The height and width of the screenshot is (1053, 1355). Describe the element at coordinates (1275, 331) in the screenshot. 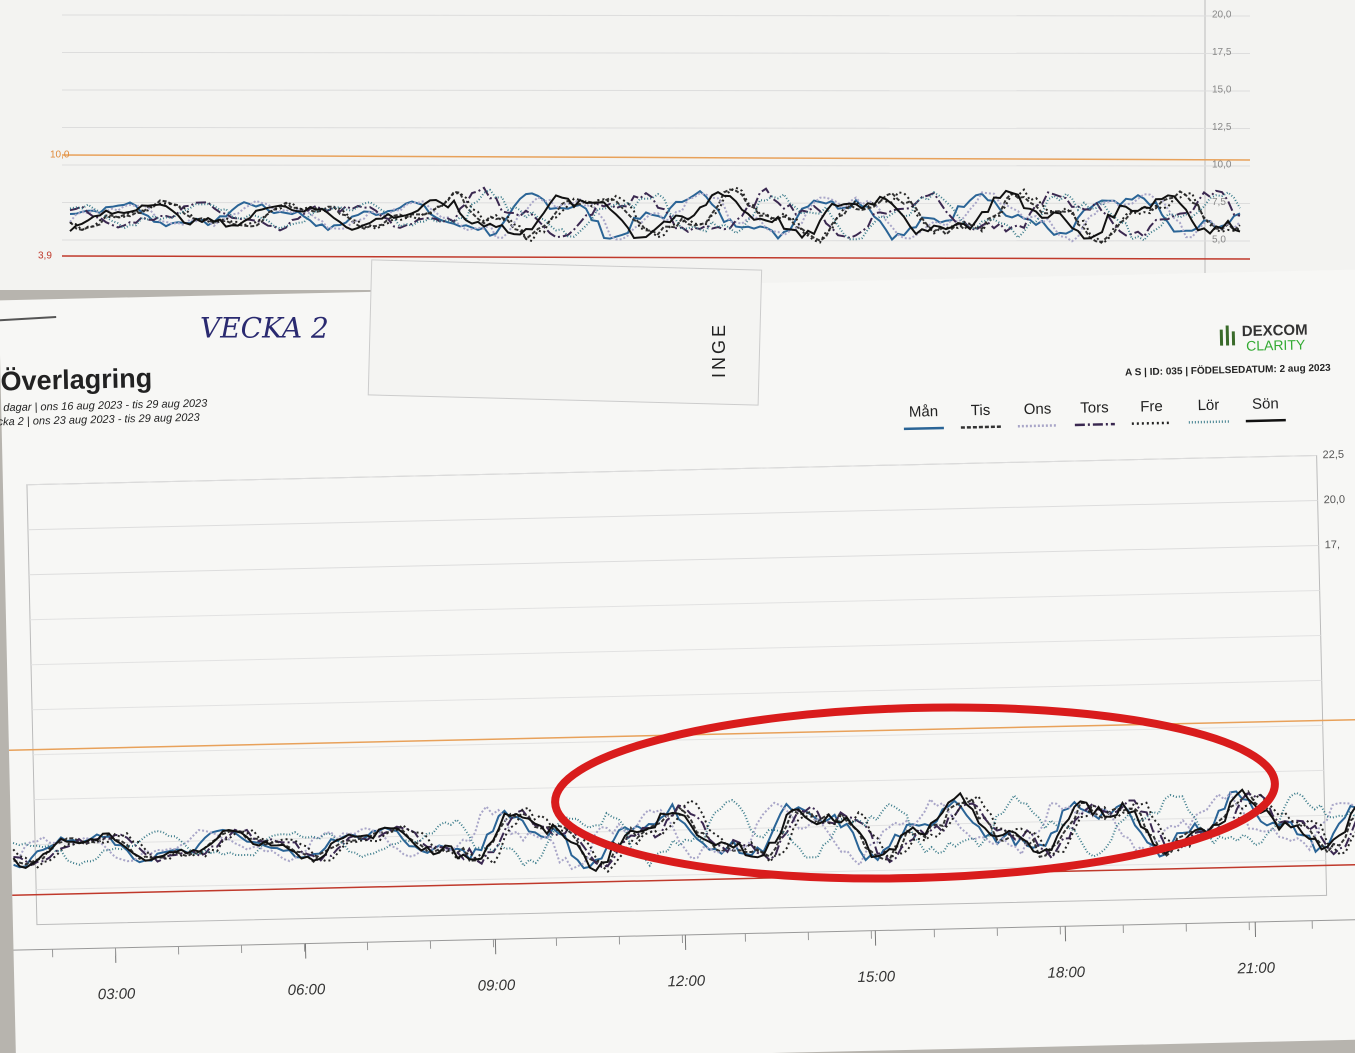

I see `logo: DEXCOM` at that location.